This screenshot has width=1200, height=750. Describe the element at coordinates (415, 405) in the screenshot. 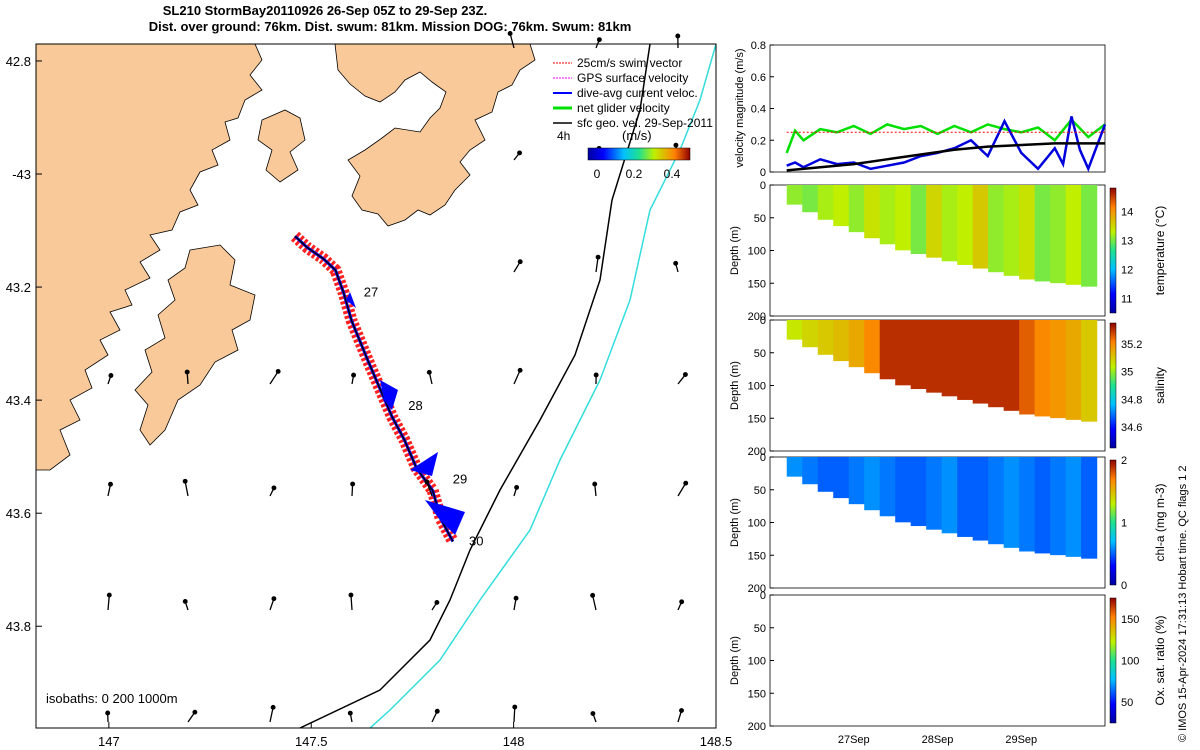

I see `day-label-28: 28` at that location.